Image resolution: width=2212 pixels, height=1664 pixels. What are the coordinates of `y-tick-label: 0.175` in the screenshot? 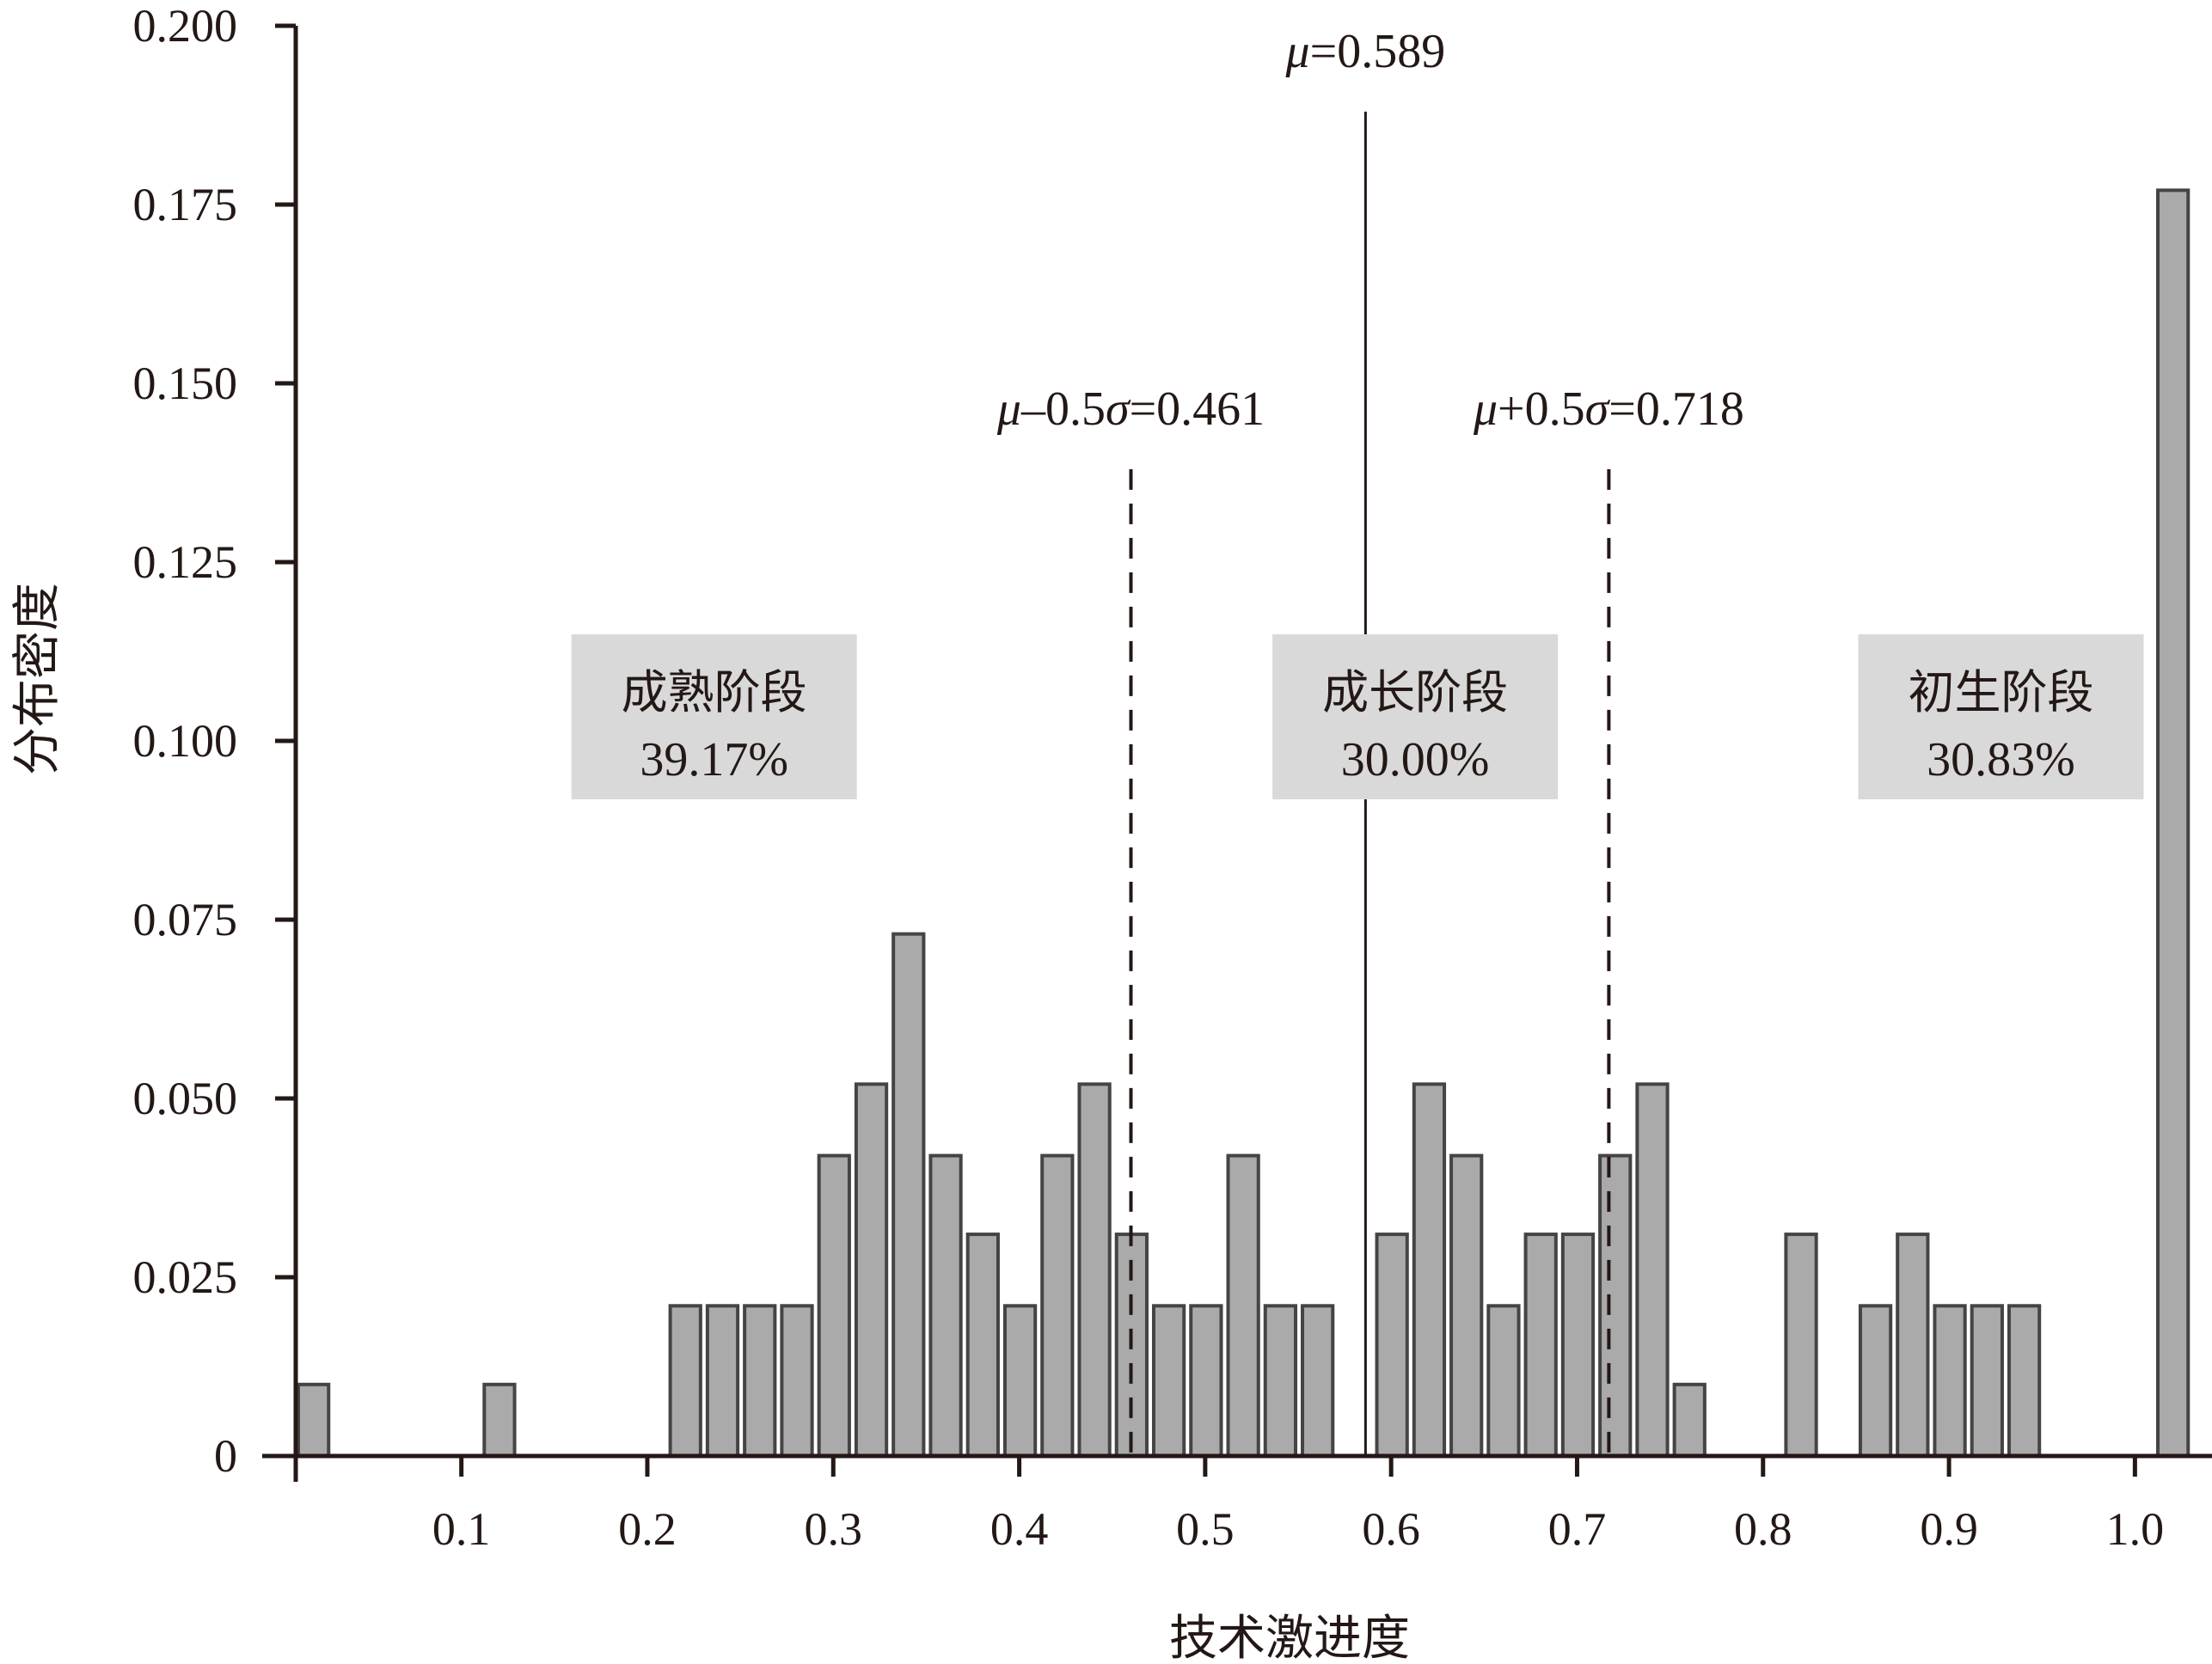 It's located at (185, 205).